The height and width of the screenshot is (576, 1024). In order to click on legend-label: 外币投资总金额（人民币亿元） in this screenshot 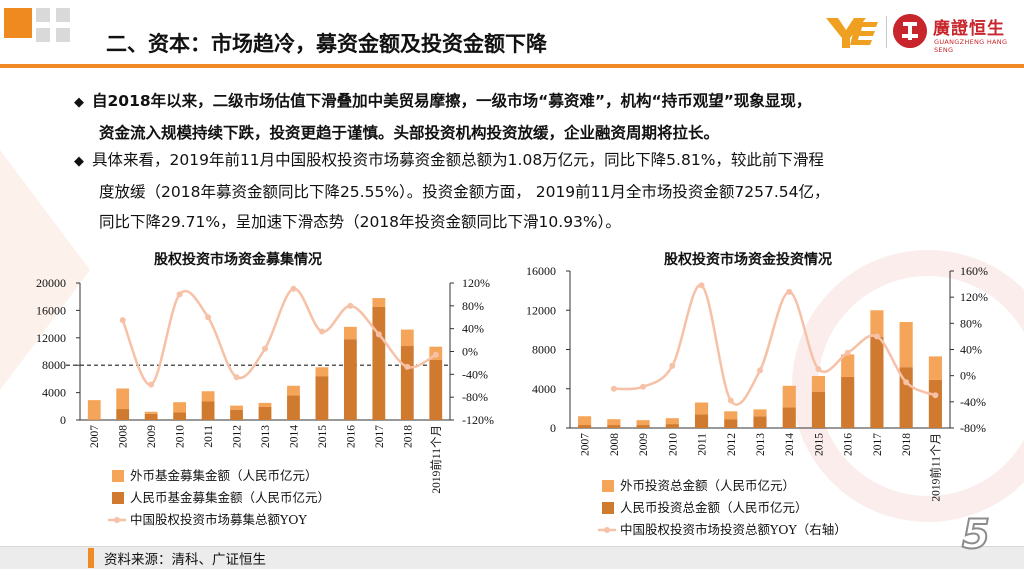, I will do `click(707, 485)`.